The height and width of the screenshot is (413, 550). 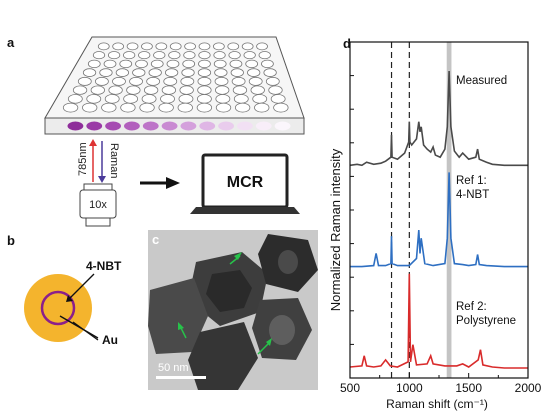 What do you see at coordinates (58, 308) in the screenshot?
I see `core-ring` at bounding box center [58, 308].